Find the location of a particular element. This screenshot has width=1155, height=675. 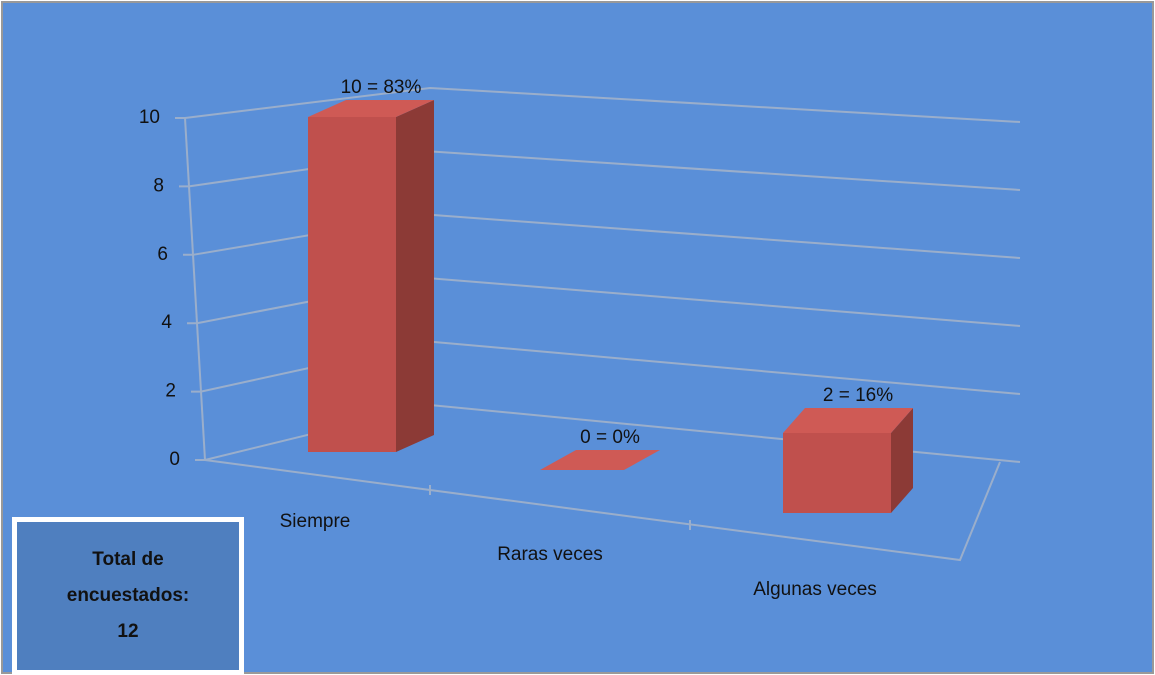

y-tick-label: 6 is located at coordinates (162, 254).